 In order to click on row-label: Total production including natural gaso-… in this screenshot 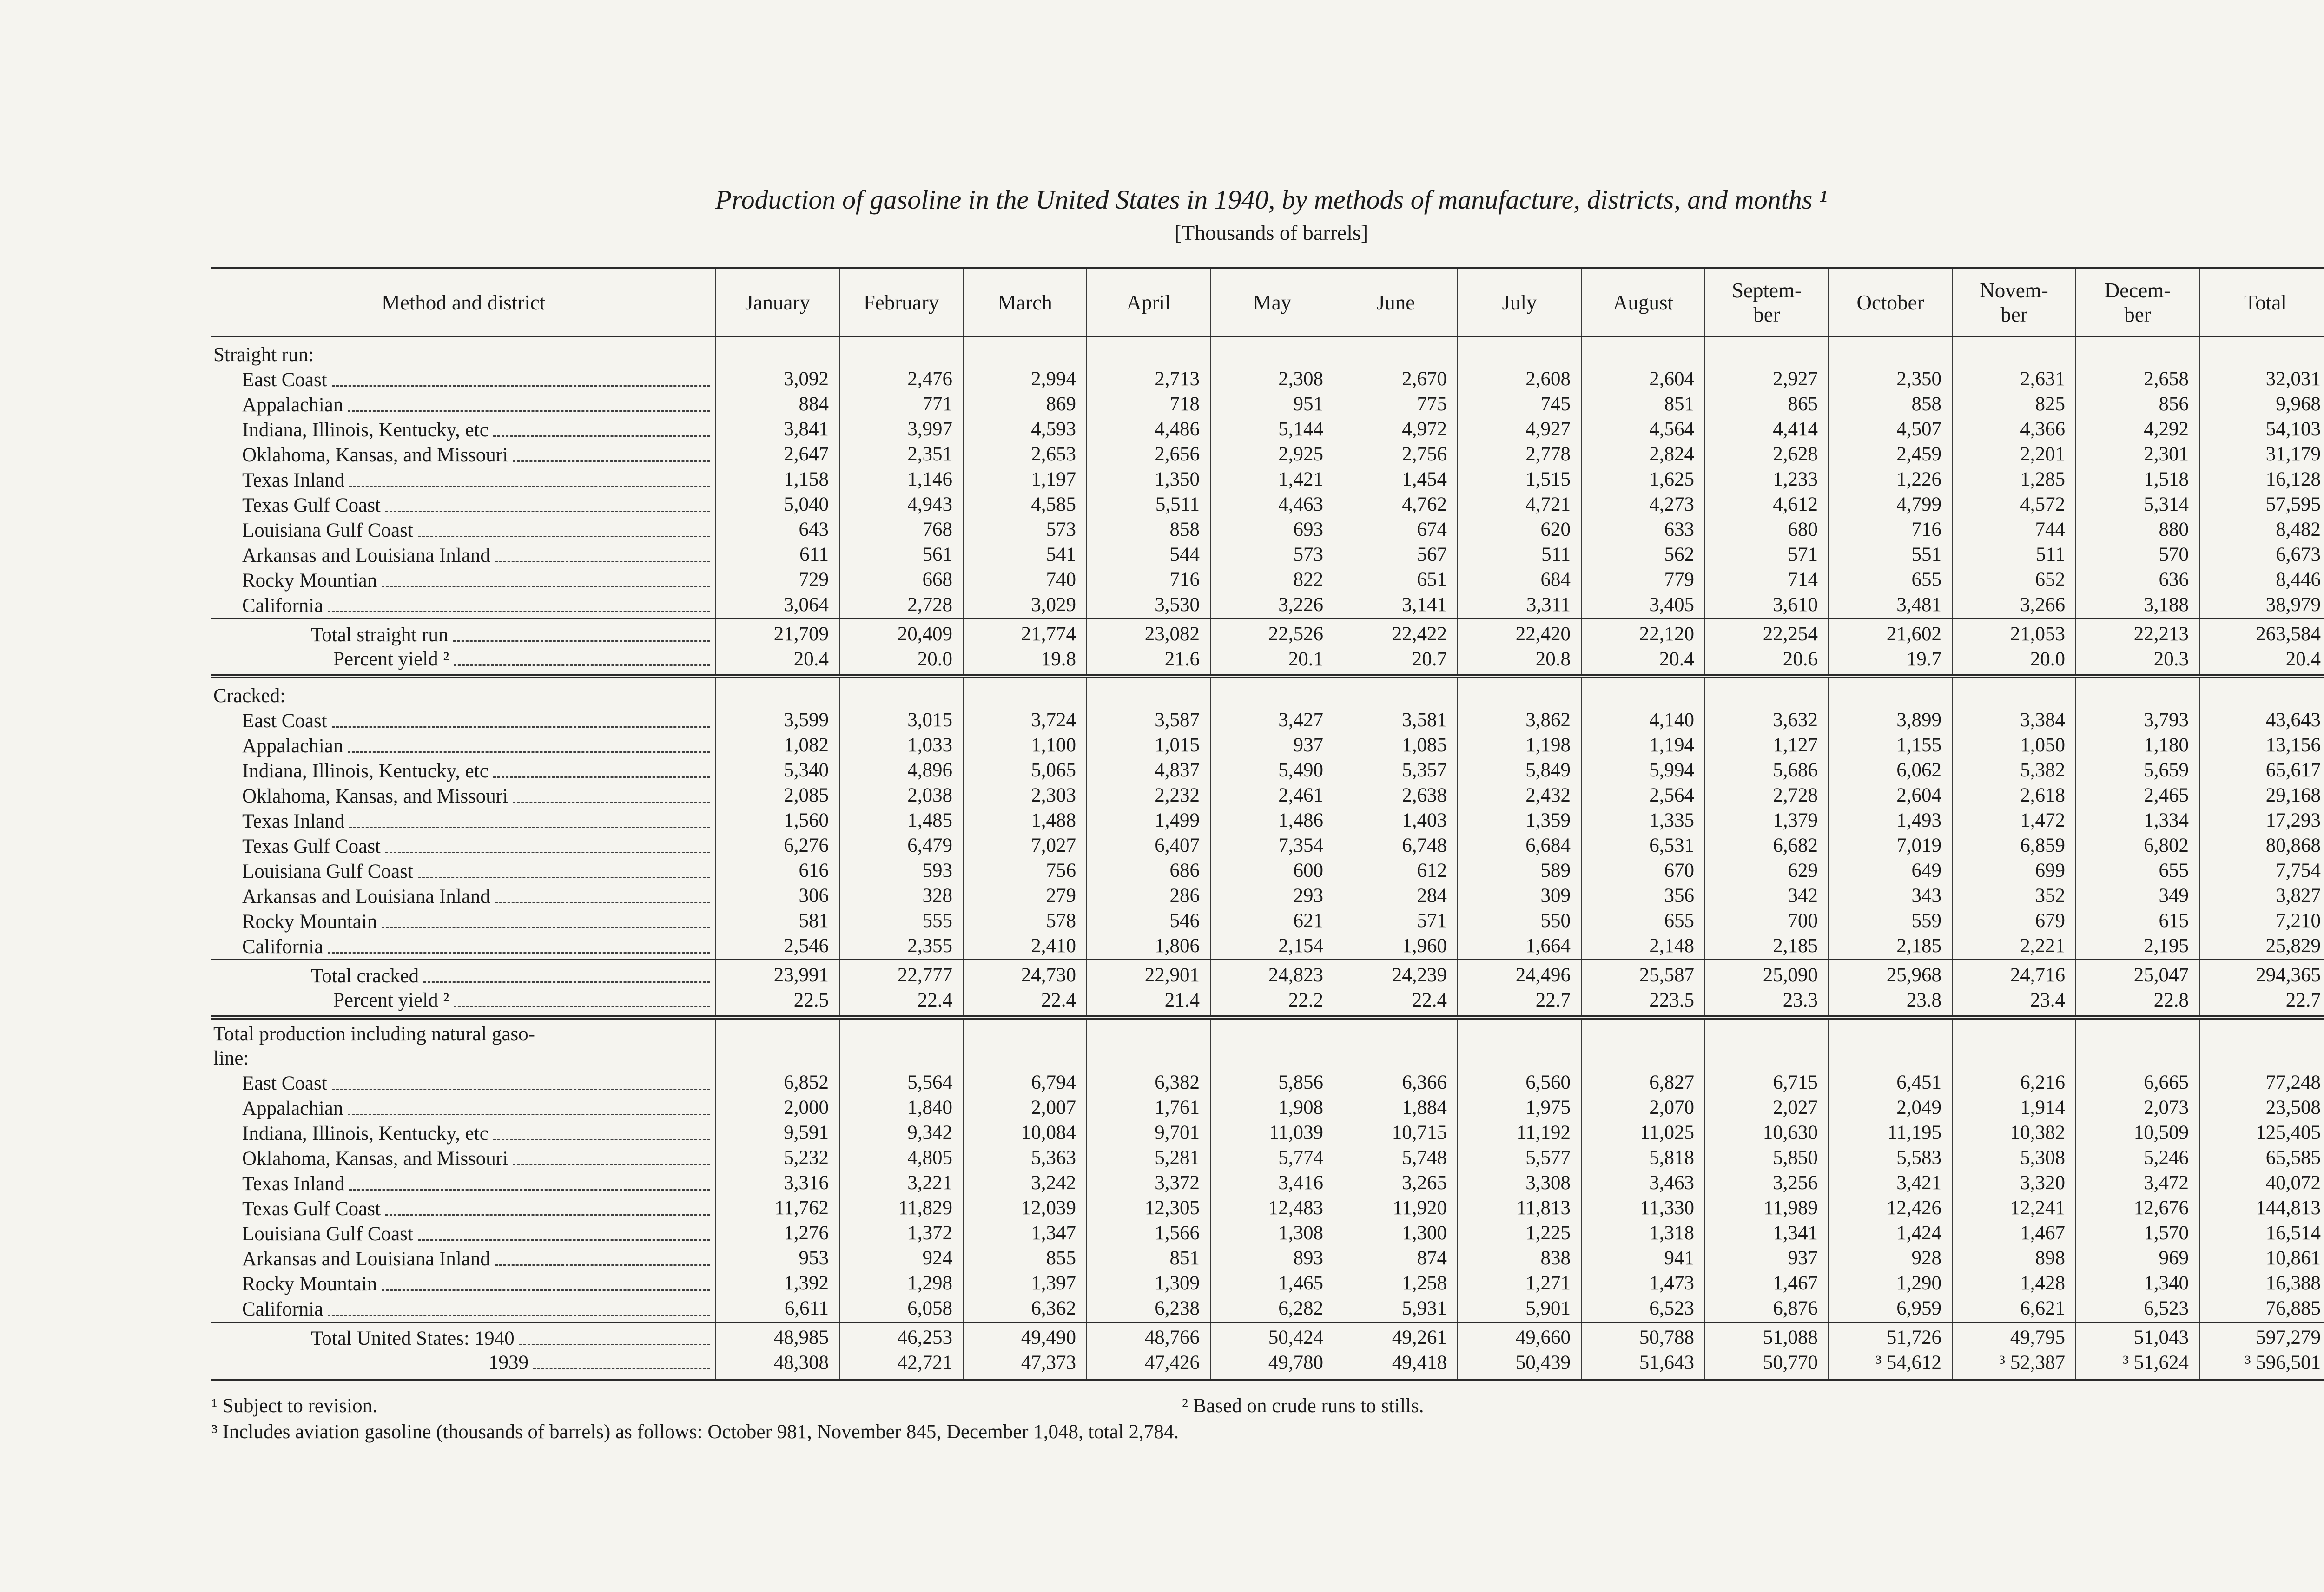, I will do `click(374, 1046)`.